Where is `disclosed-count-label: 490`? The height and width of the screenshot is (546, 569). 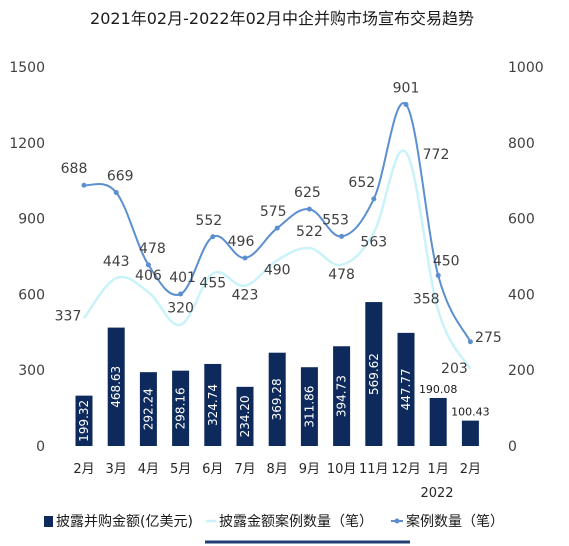
disclosed-count-label: 490 is located at coordinates (277, 270).